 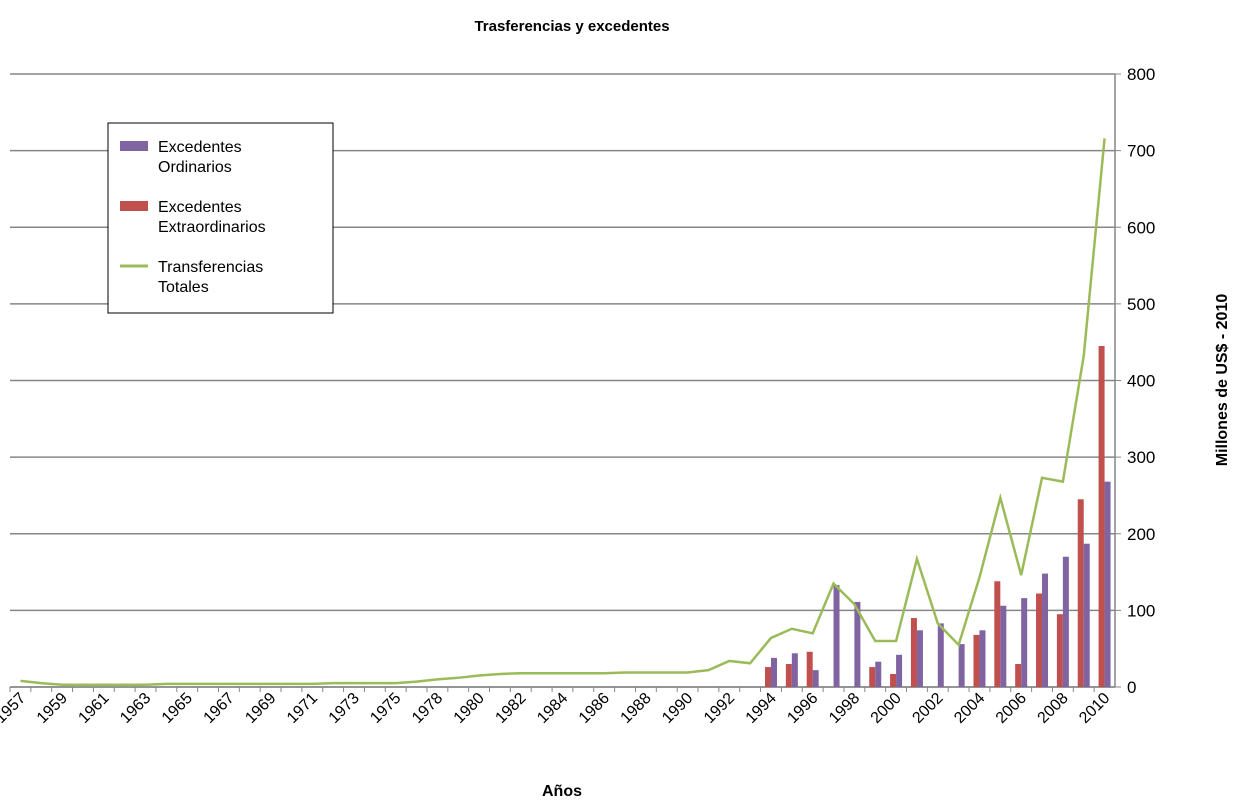 I want to click on x-tick-label: 1982, so click(x=510, y=708).